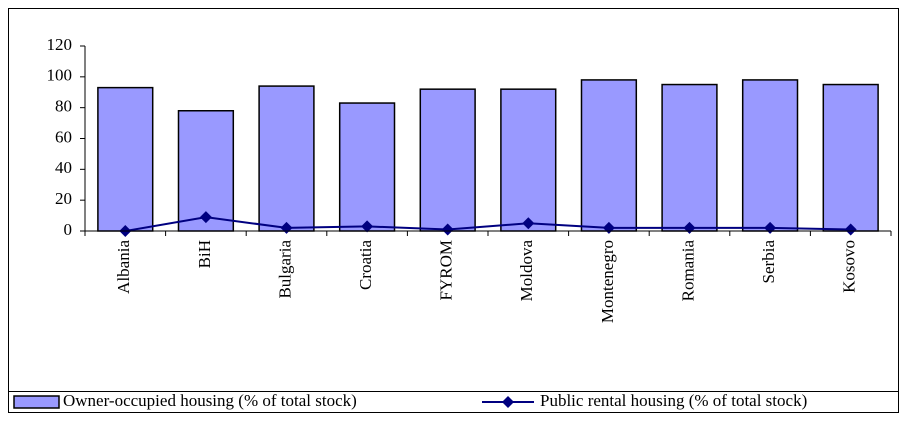 The width and height of the screenshot is (901, 426). I want to click on x-tick-label: Romania, so click(687, 271).